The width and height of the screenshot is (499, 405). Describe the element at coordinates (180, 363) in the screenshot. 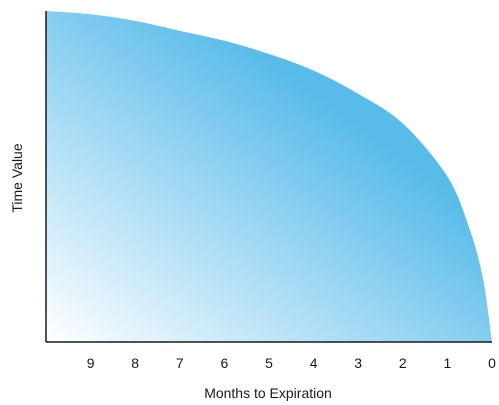

I see `x-tick-label: 7` at that location.